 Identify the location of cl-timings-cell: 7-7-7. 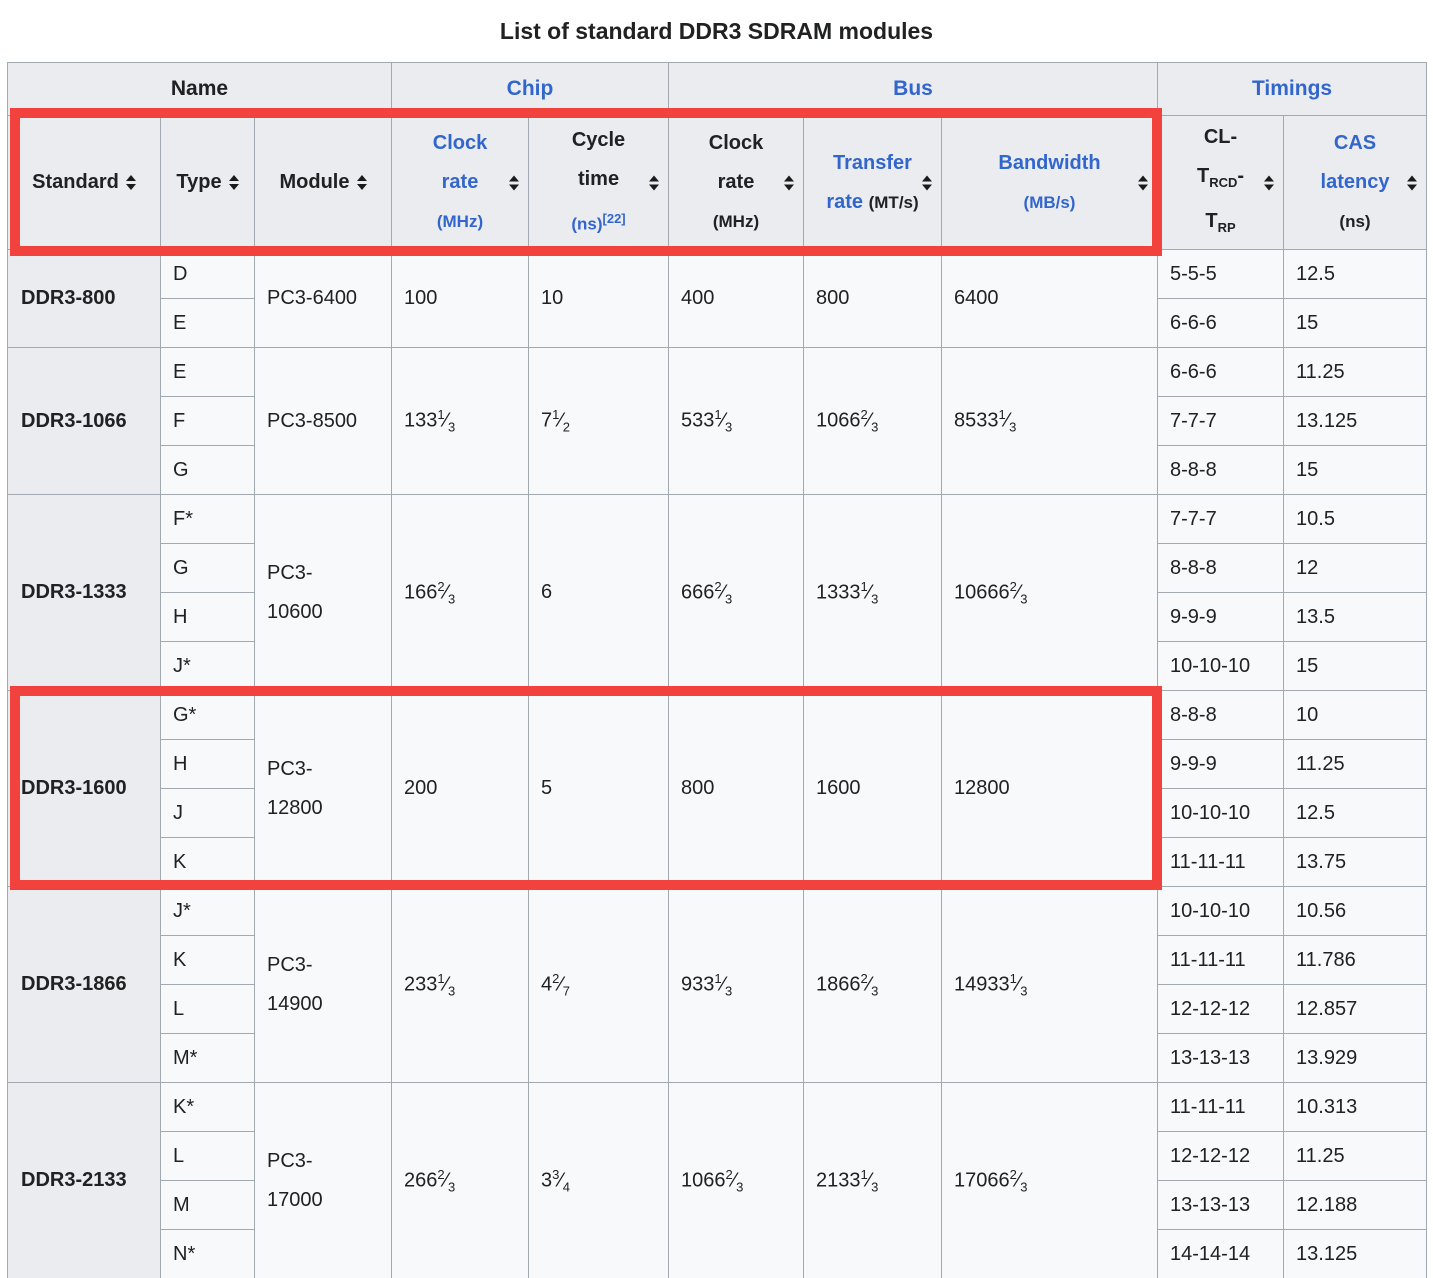
(1221, 421).